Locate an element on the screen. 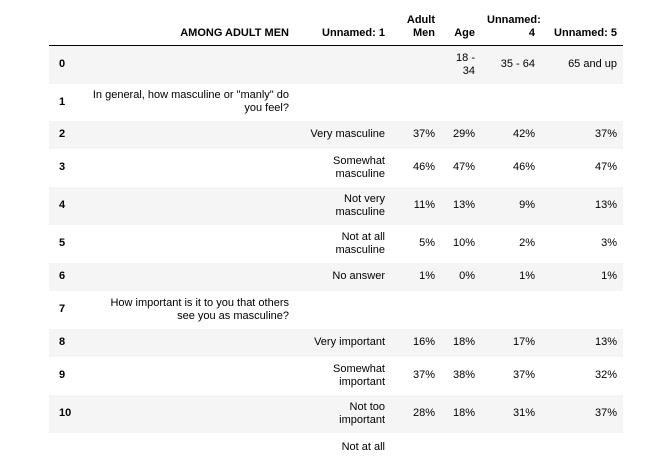 The height and width of the screenshot is (463, 652). cell-c2: 46% is located at coordinates (423, 167).